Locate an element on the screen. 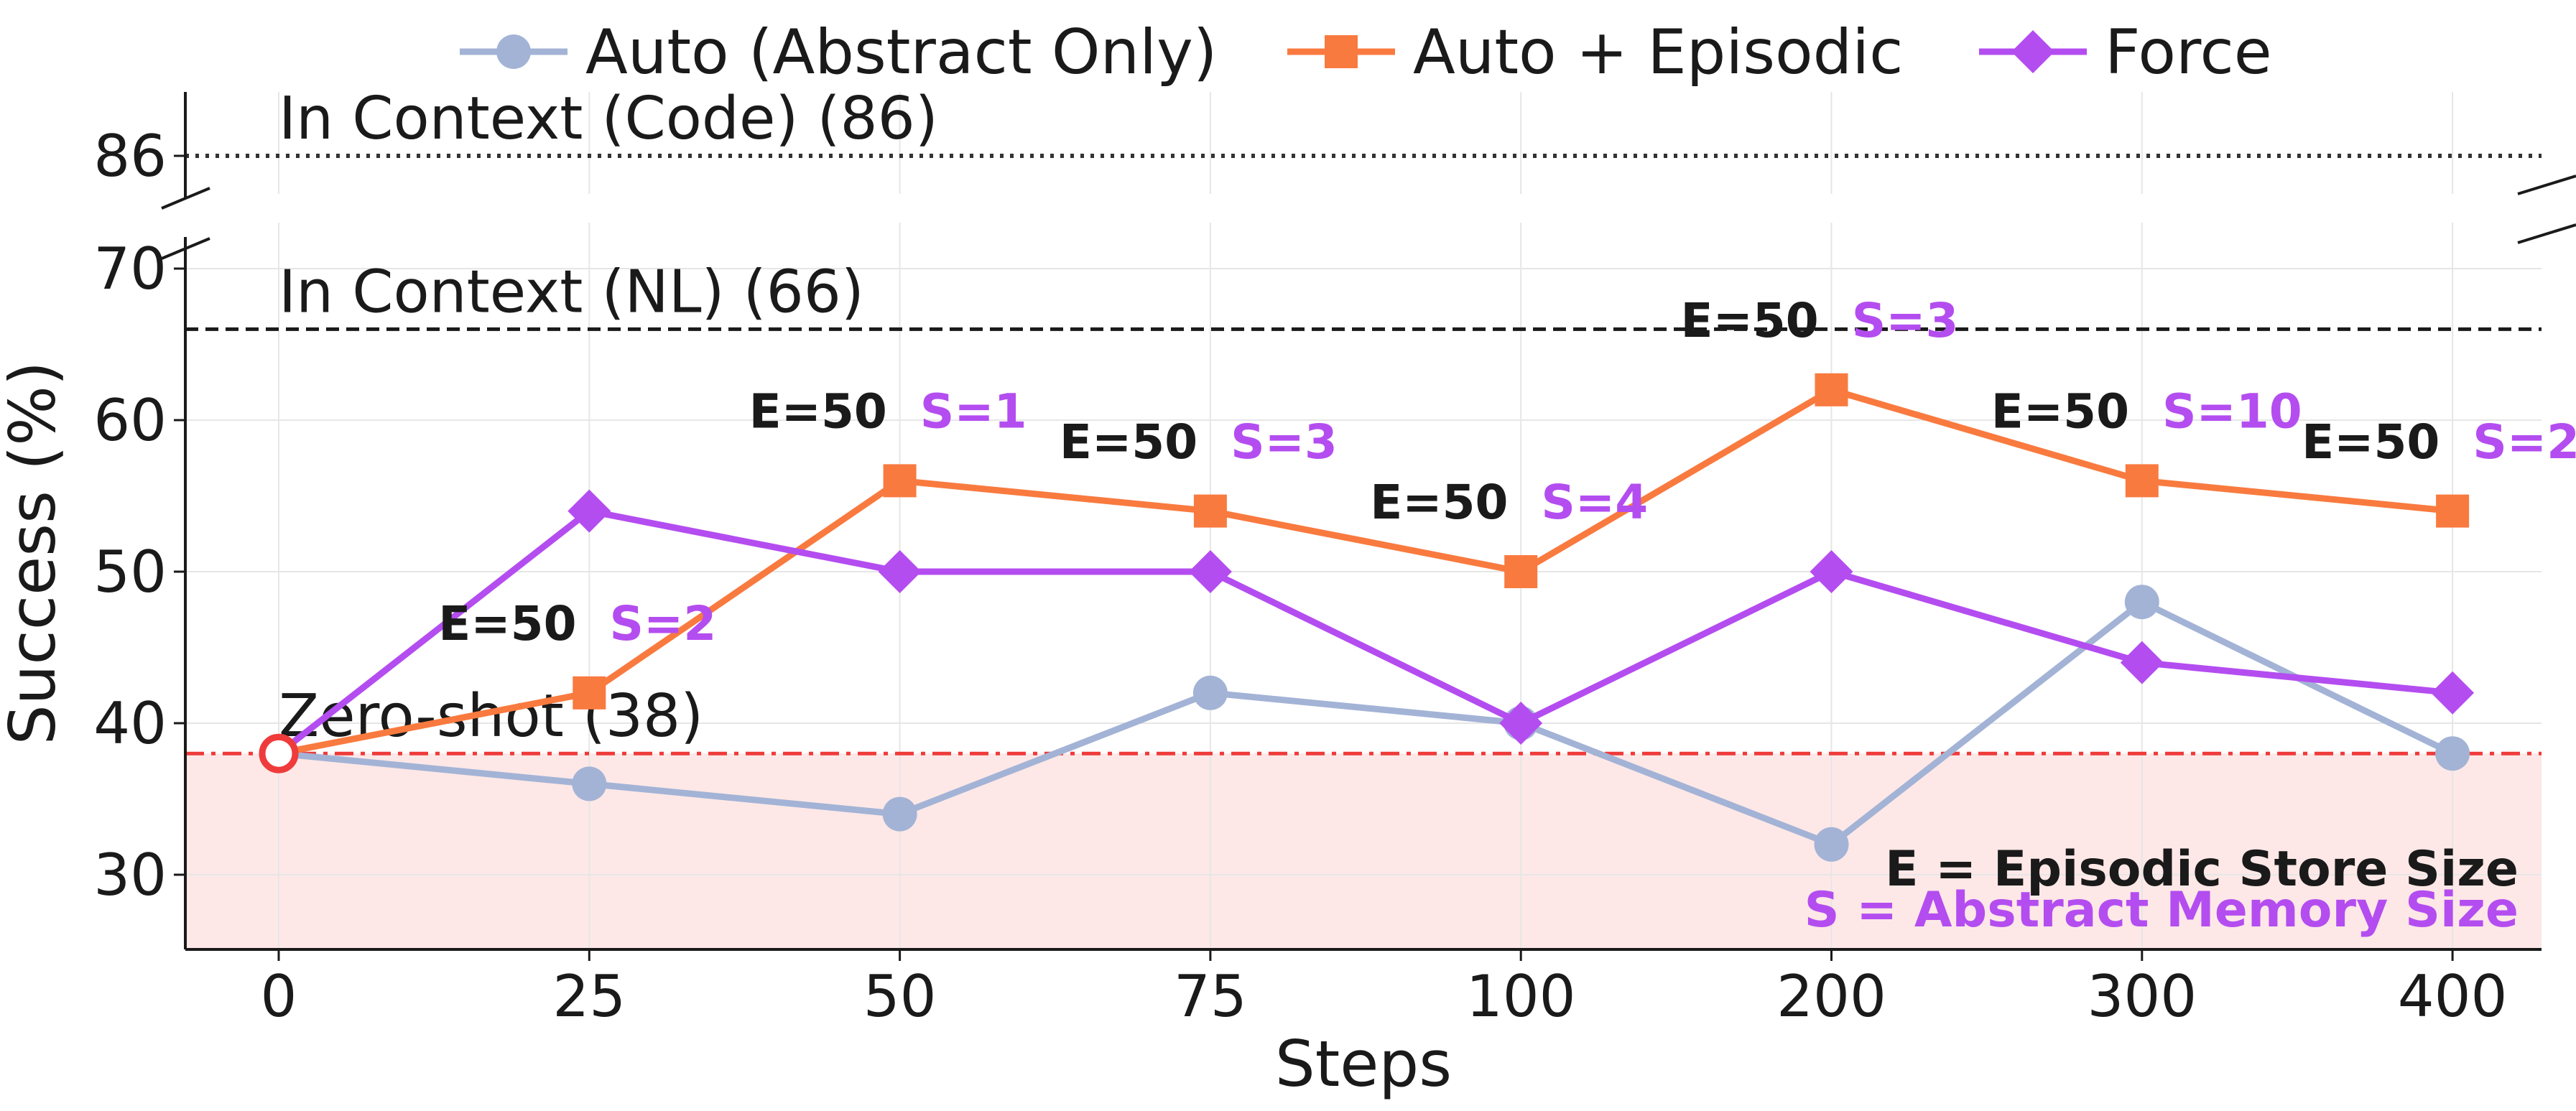 This screenshot has height=1111, width=2576. ref-label-in-context-code-86: In Context (Code) (86) is located at coordinates (608, 119).